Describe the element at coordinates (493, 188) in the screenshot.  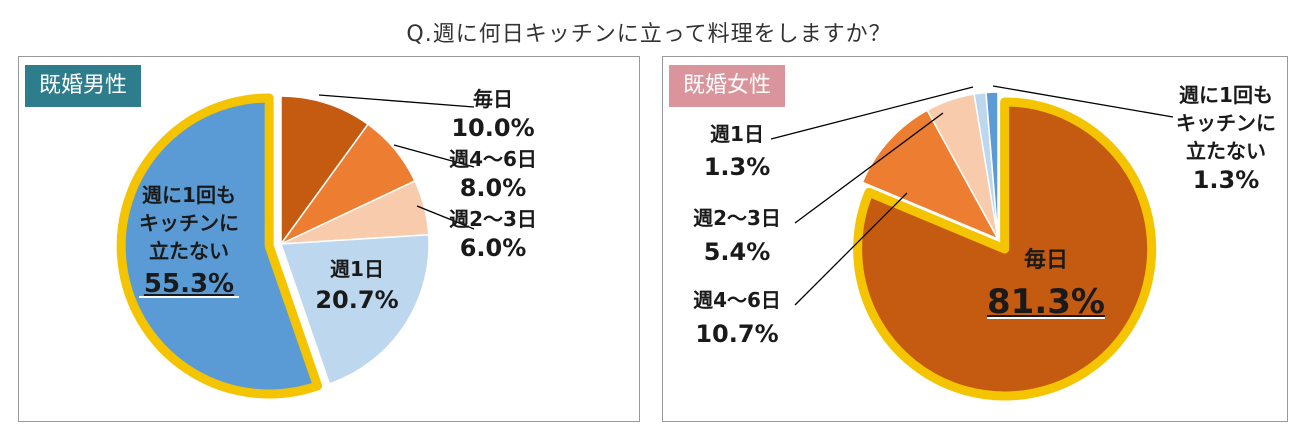
I see `slice-value-label: 8.0%` at that location.